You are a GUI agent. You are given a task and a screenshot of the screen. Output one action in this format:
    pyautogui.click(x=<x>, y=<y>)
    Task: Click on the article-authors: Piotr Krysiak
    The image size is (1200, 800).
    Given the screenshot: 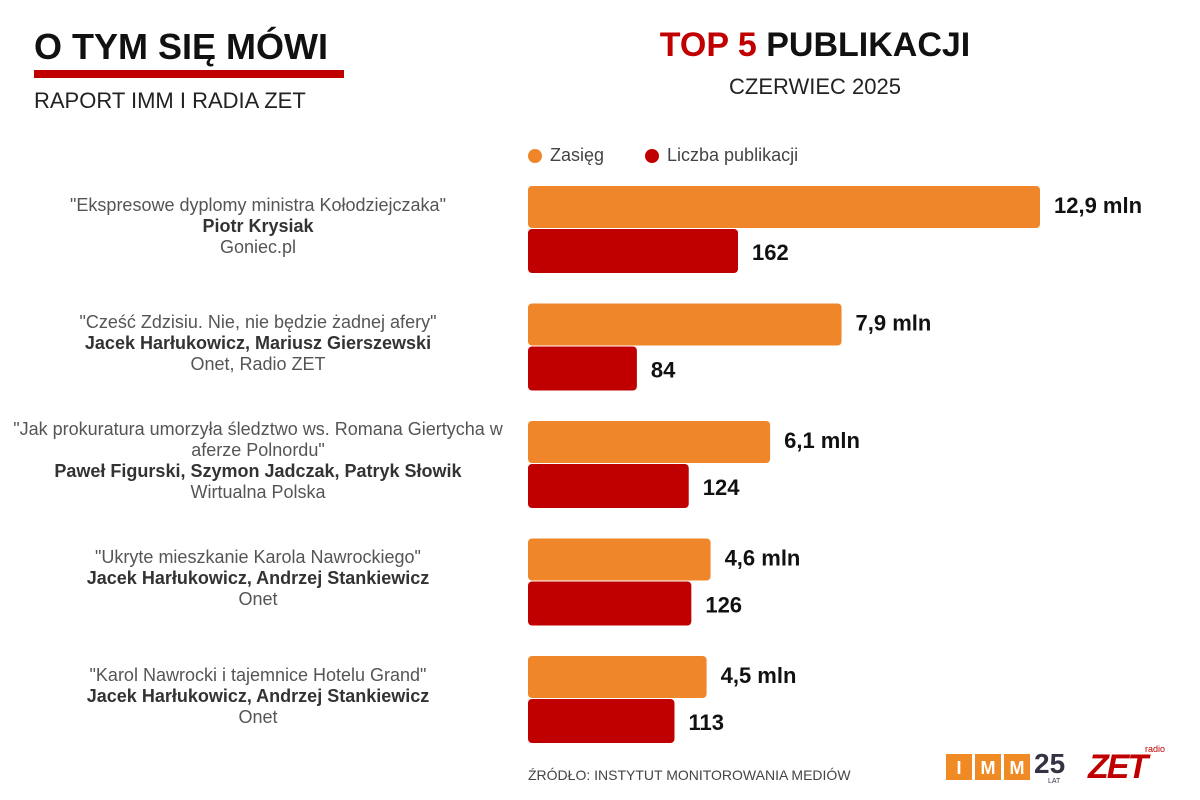 What is the action you would take?
    pyautogui.click(x=258, y=225)
    